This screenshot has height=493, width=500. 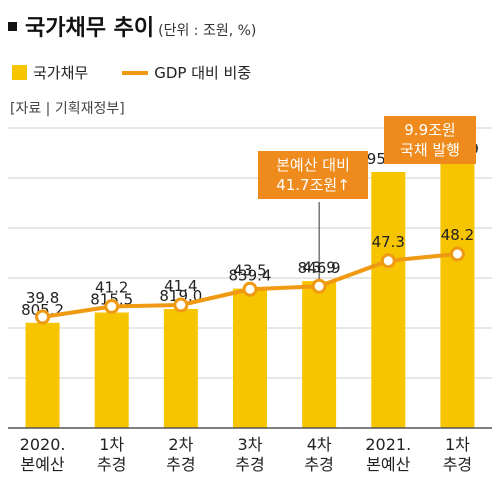 What do you see at coordinates (249, 270) in the screenshot?
I see `gdp-ratio-label: 43.5` at bounding box center [249, 270].